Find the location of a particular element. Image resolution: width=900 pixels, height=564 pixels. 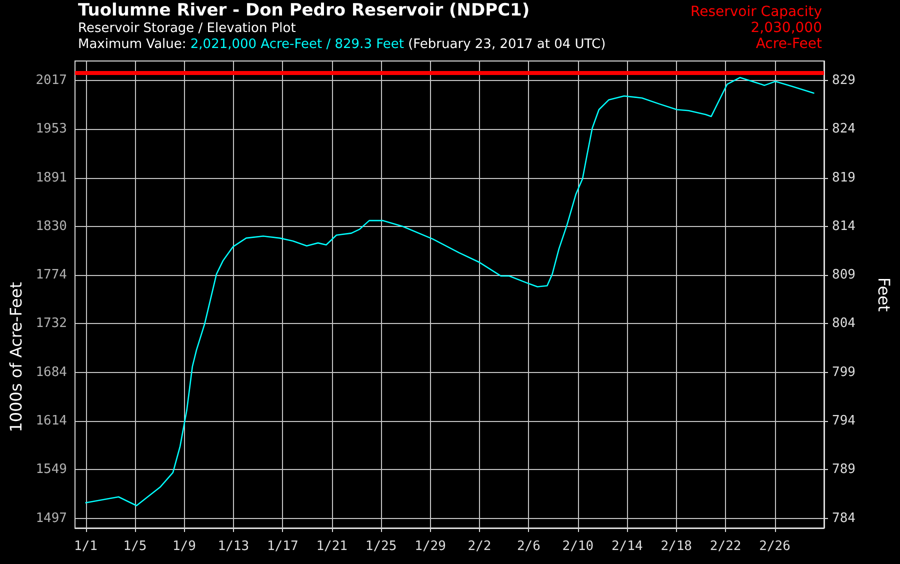

text: 1614 is located at coordinates (52, 420).